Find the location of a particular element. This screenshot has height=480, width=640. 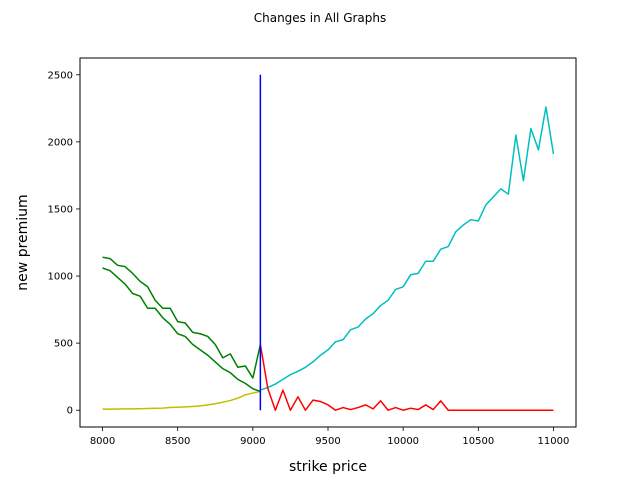

y-tick-label: 1500 is located at coordinates (60, 209).